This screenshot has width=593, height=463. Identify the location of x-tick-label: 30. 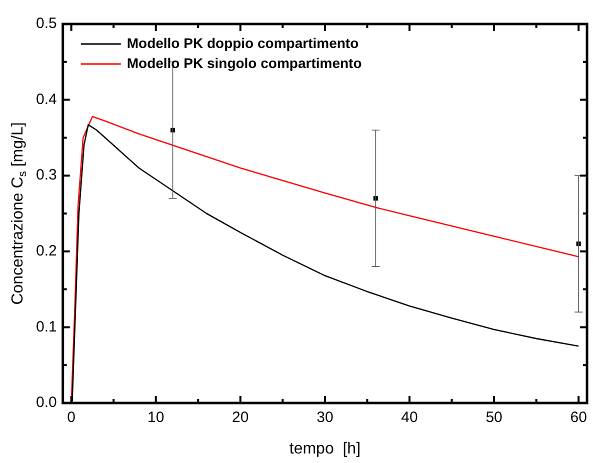
(325, 417).